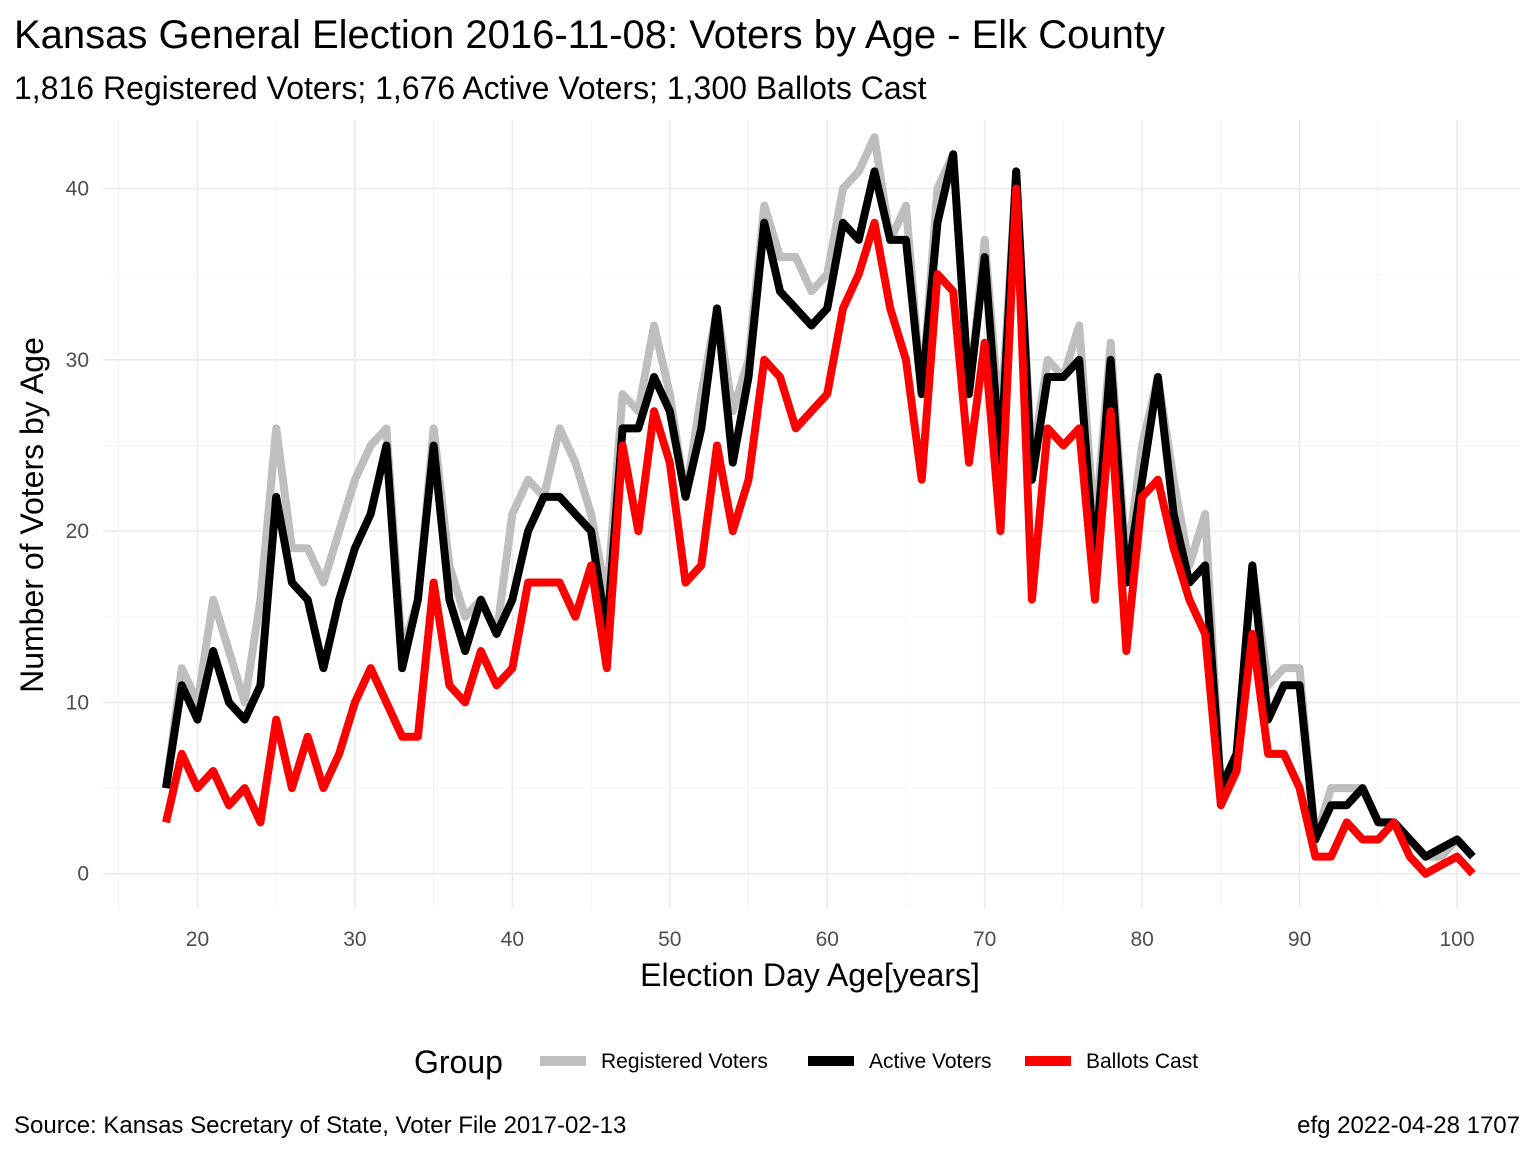 Image resolution: width=1536 pixels, height=1152 pixels. I want to click on x-tick-label: 50, so click(669, 939).